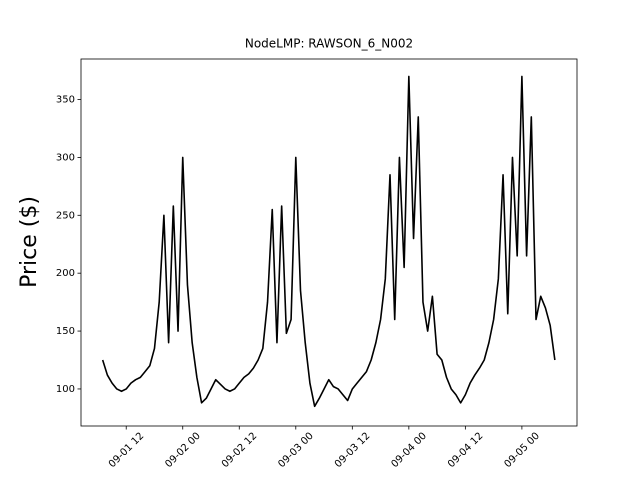 This screenshot has height=480, width=640. I want to click on y-tick-label: 100, so click(65, 389).